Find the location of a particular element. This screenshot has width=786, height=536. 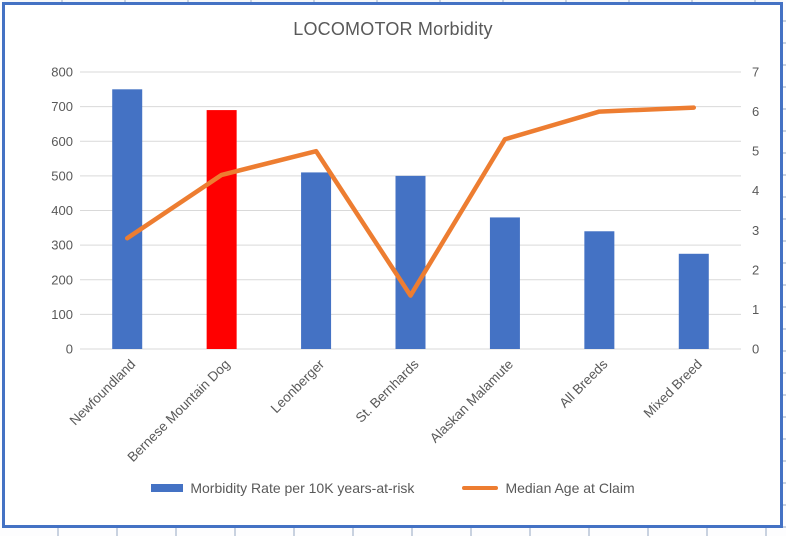

svg-text: 5 is located at coordinates (755, 151).